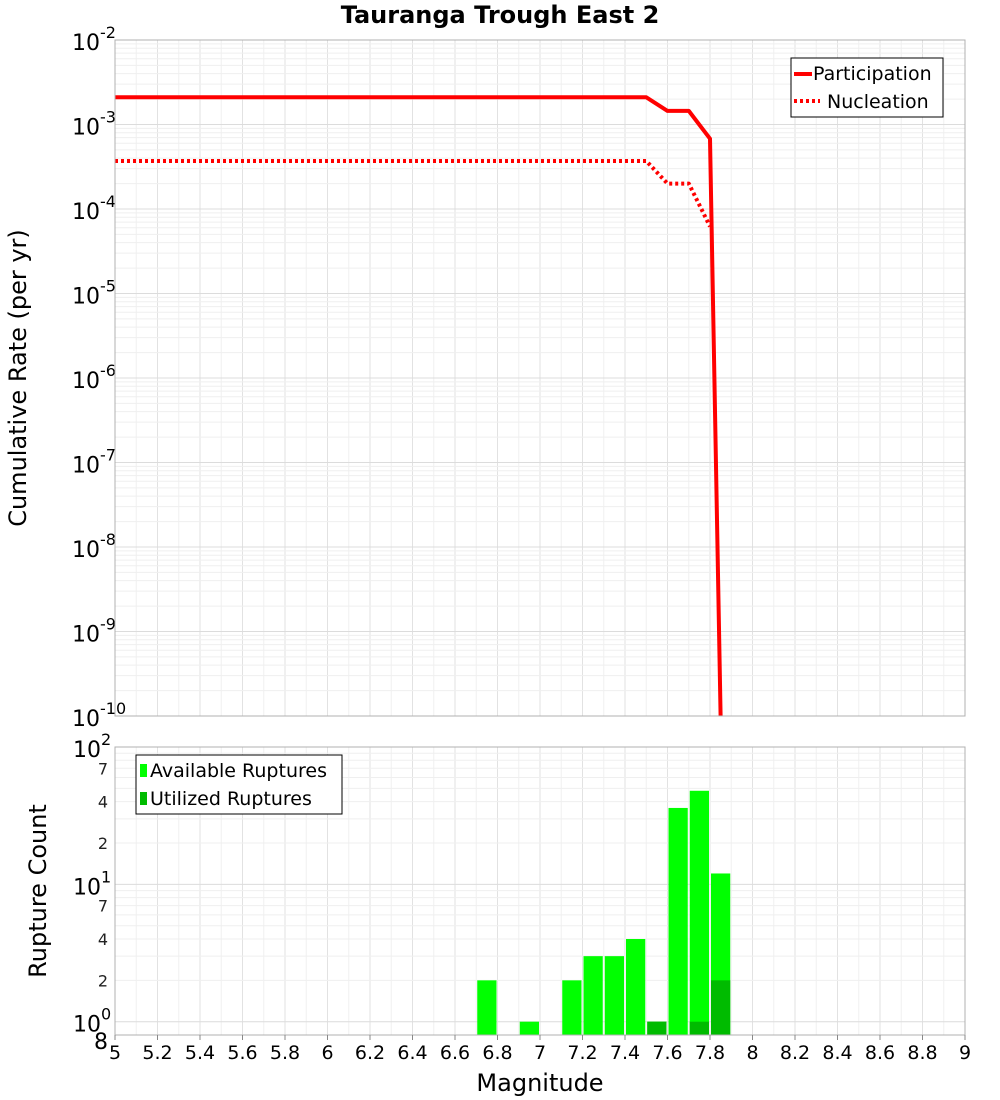 The width and height of the screenshot is (1000, 1100). Describe the element at coordinates (231, 799) in the screenshot. I see `legend-utilized-label: Utilized Ruptures` at that location.